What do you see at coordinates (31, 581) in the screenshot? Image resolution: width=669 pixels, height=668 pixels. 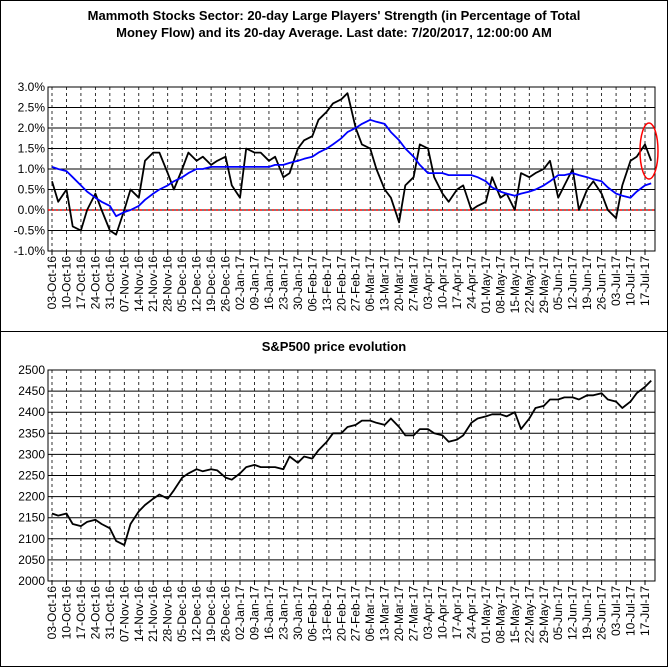 I see `y-tick-label: 2000` at bounding box center [31, 581].